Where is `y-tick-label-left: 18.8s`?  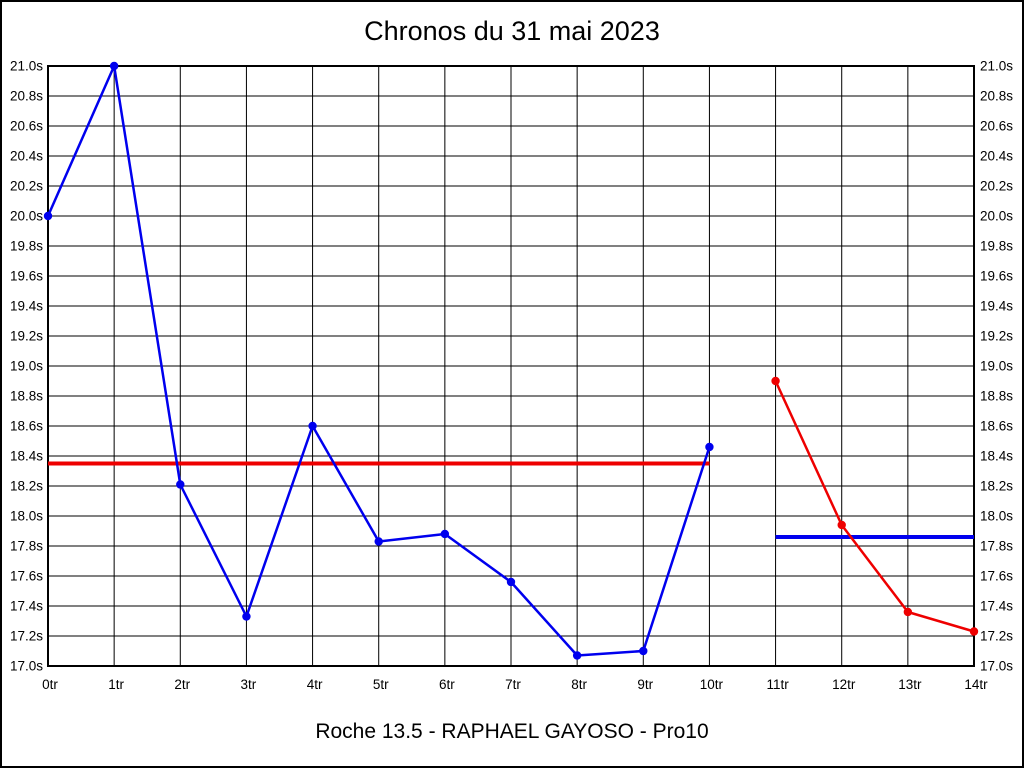
y-tick-label-left: 18.8s is located at coordinates (26, 396).